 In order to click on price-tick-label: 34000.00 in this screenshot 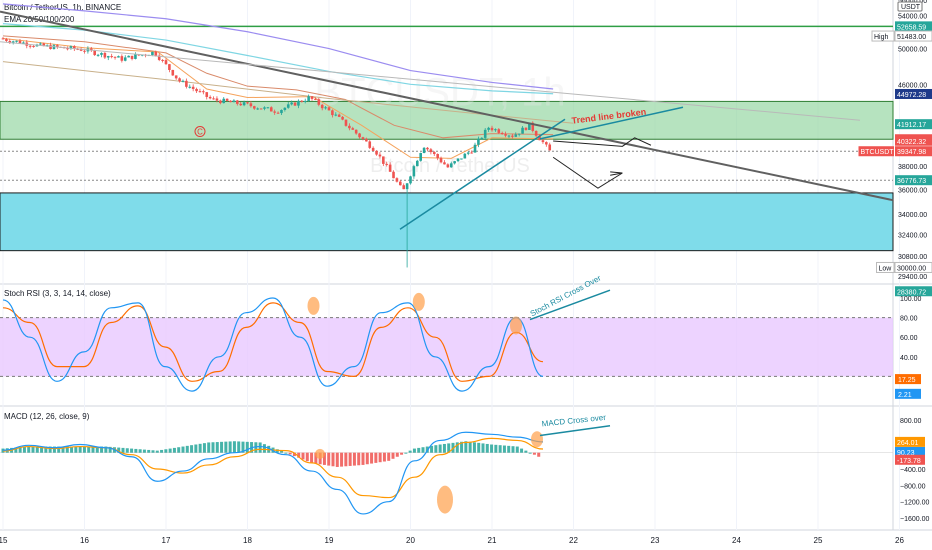, I will do `click(912, 215)`.